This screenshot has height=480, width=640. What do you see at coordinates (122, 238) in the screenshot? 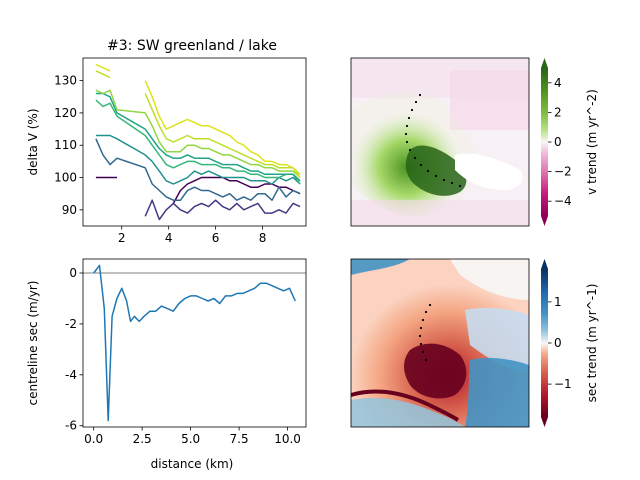
I see `panel-a-x-tick-label: 2` at bounding box center [122, 238].